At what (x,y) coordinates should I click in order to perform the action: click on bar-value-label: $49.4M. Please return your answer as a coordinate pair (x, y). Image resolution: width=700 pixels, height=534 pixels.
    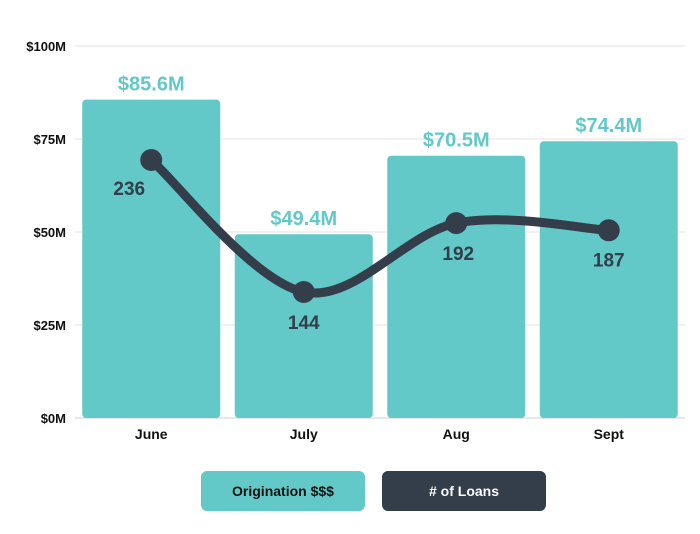
    Looking at the image, I should click on (303, 219).